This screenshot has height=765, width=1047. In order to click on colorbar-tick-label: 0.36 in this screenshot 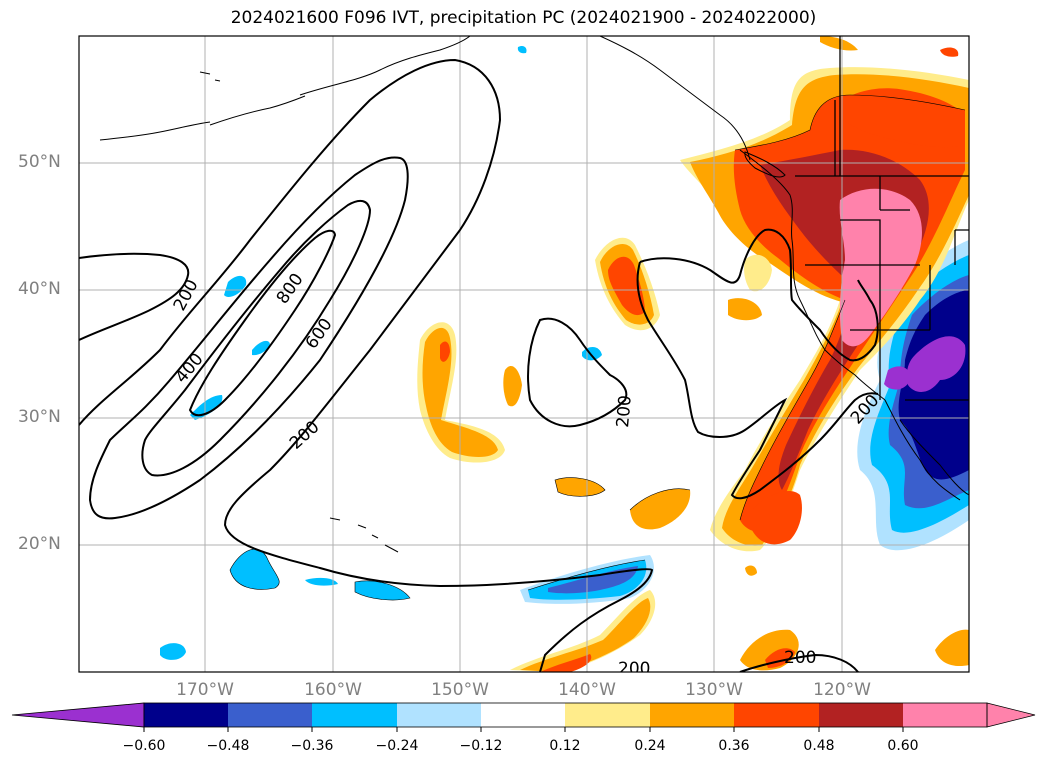, I will do `click(734, 746)`.